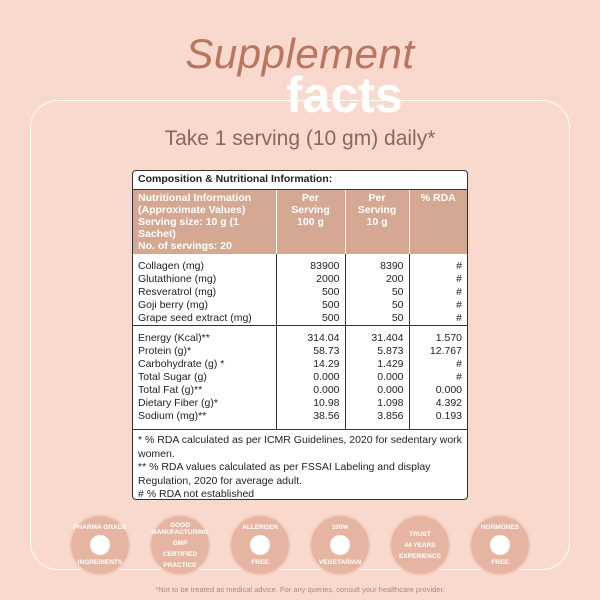  Describe the element at coordinates (437, 416) in the screenshot. I see `cell: 0.193` at that location.